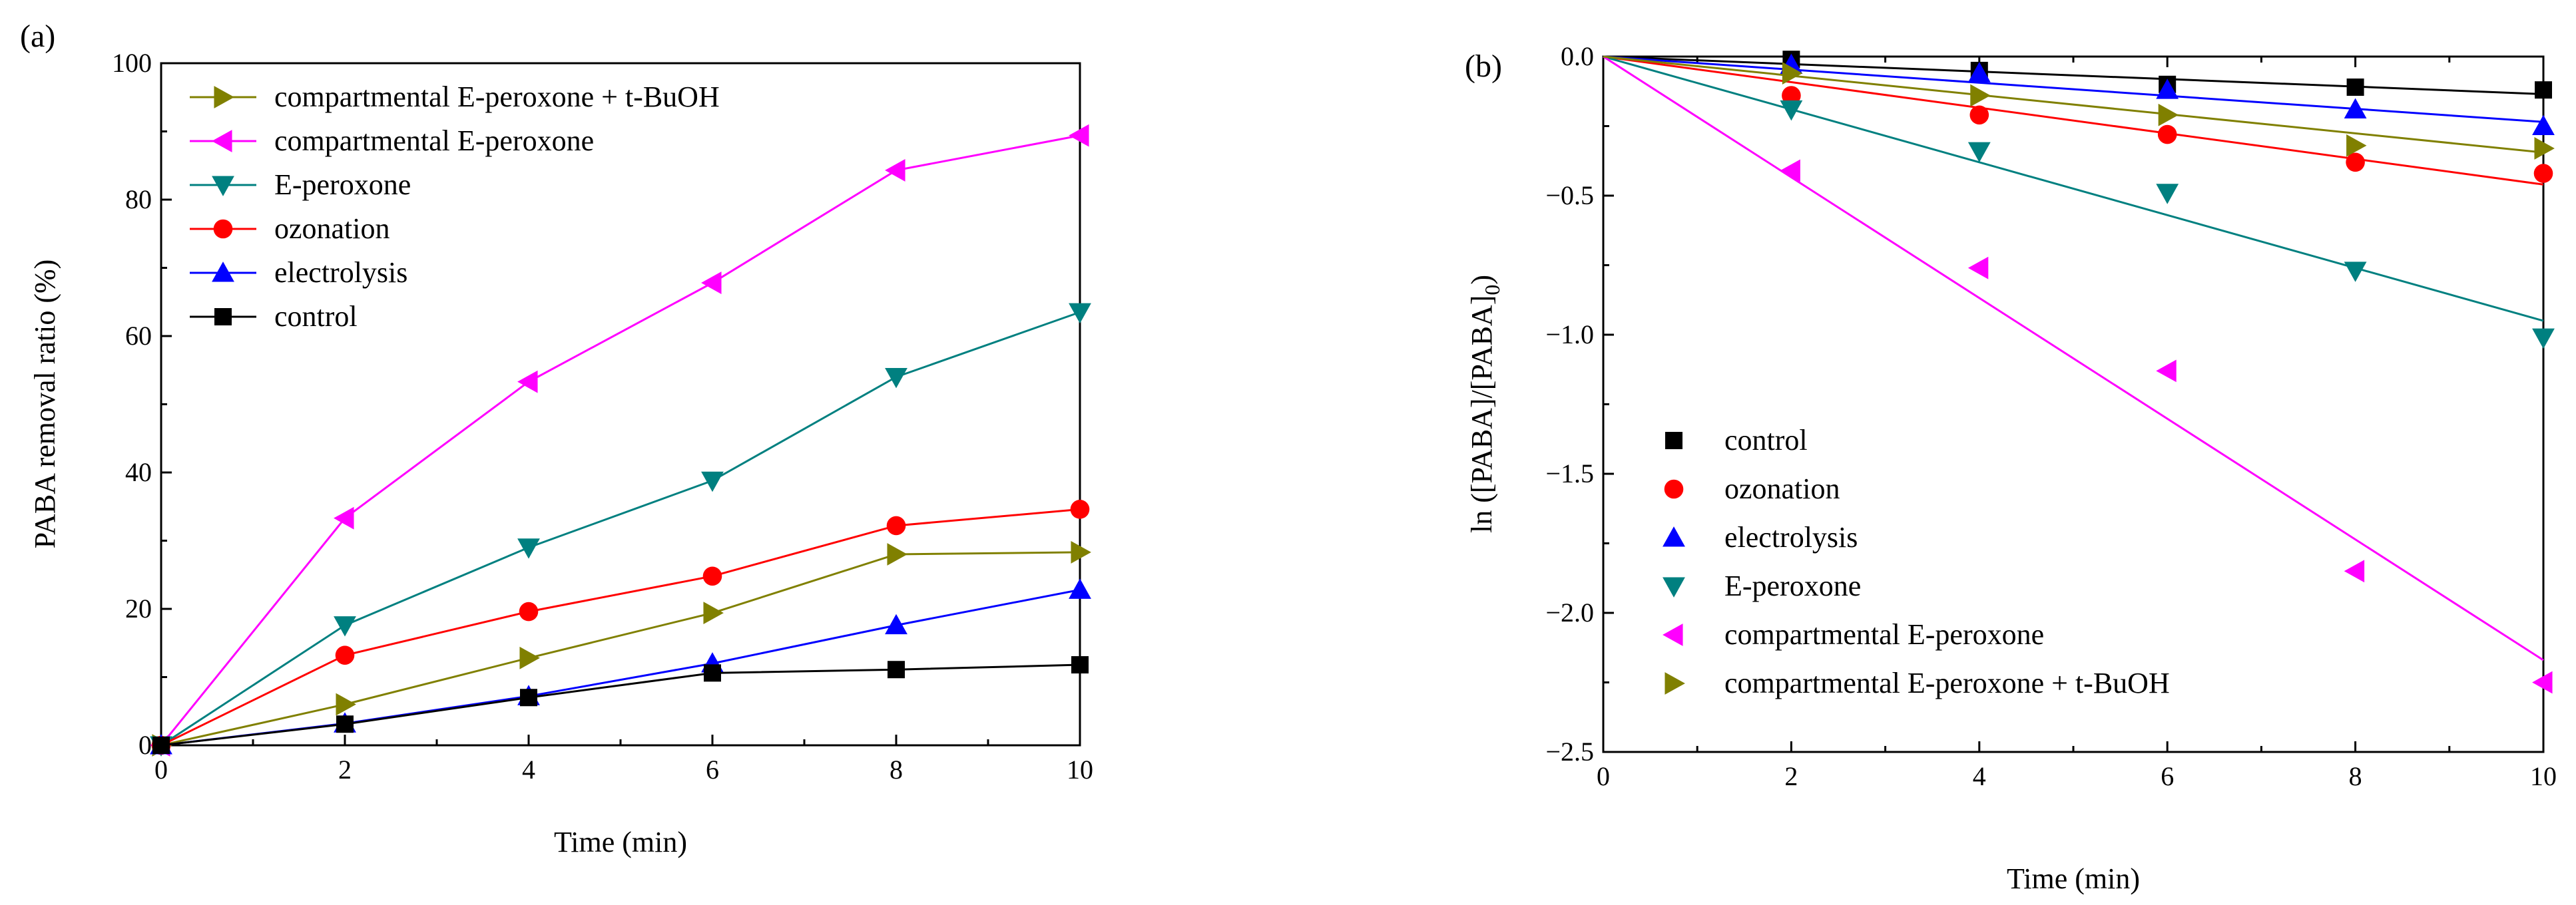 This screenshot has width=2576, height=905. What do you see at coordinates (2543, 90) in the screenshot?
I see `panel-b-point-control` at bounding box center [2543, 90].